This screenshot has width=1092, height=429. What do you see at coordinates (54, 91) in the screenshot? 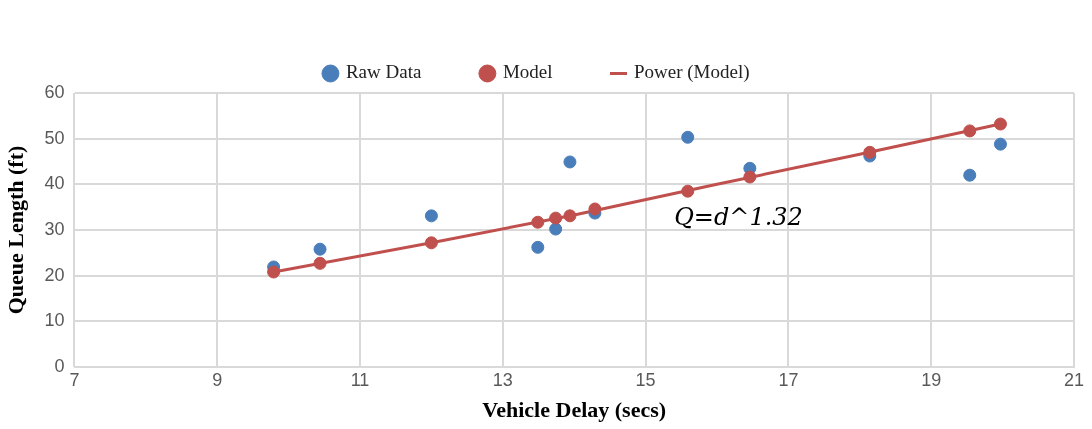
I see `y-tick-label: 60` at bounding box center [54, 91].